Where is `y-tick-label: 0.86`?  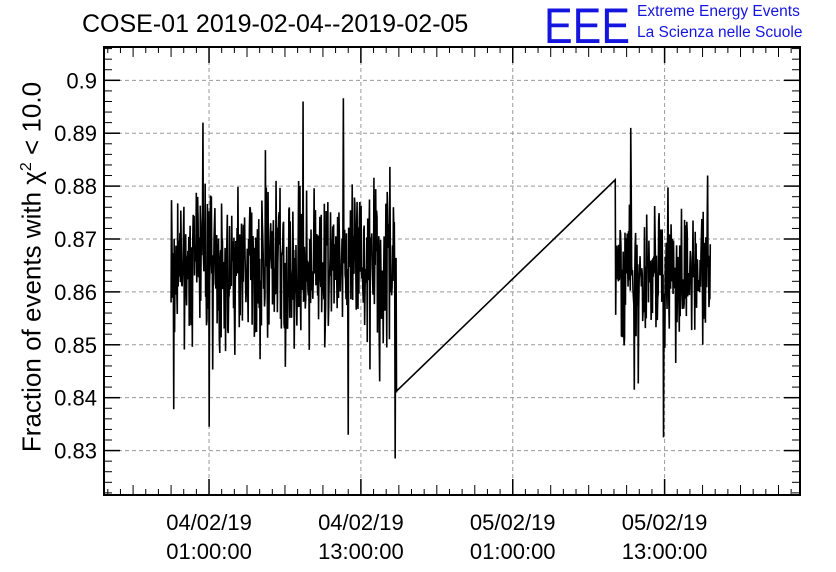 y-tick-label: 0.86 is located at coordinates (75, 292).